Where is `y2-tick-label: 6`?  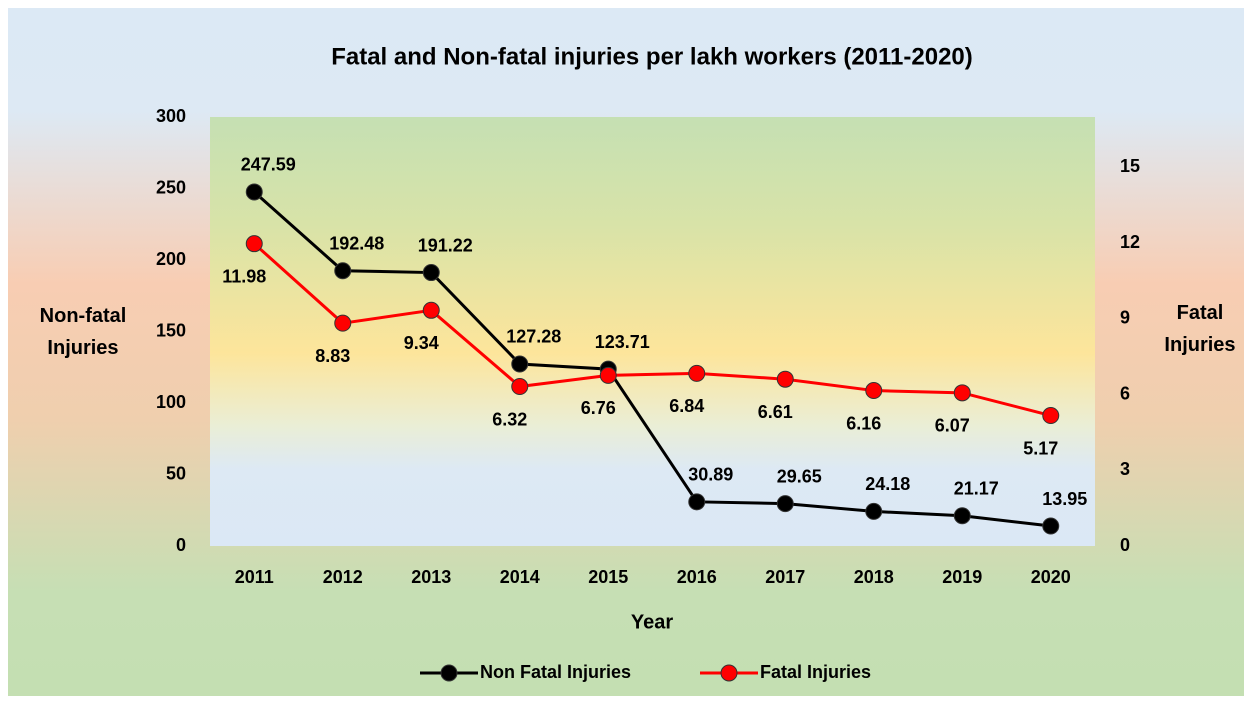
y2-tick-label: 6 is located at coordinates (1125, 393).